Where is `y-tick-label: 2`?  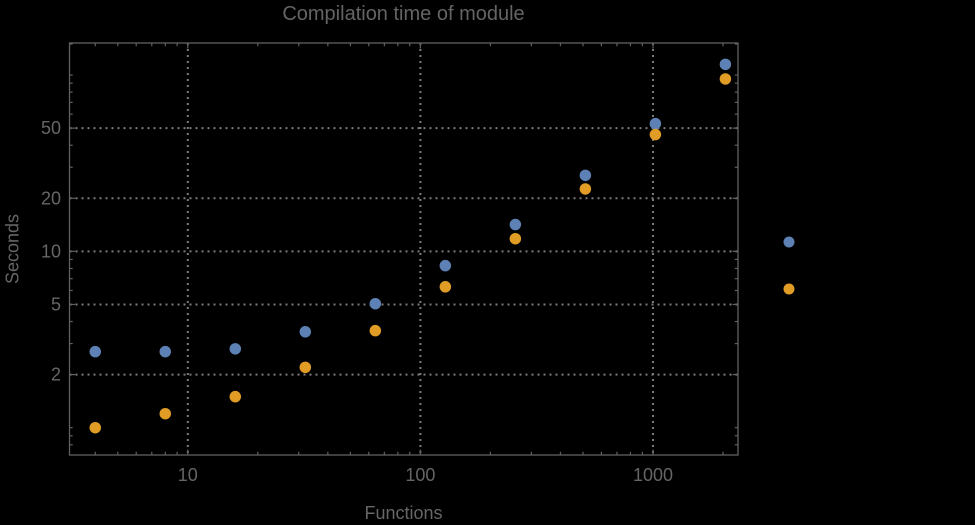 y-tick-label: 2 is located at coordinates (56, 375).